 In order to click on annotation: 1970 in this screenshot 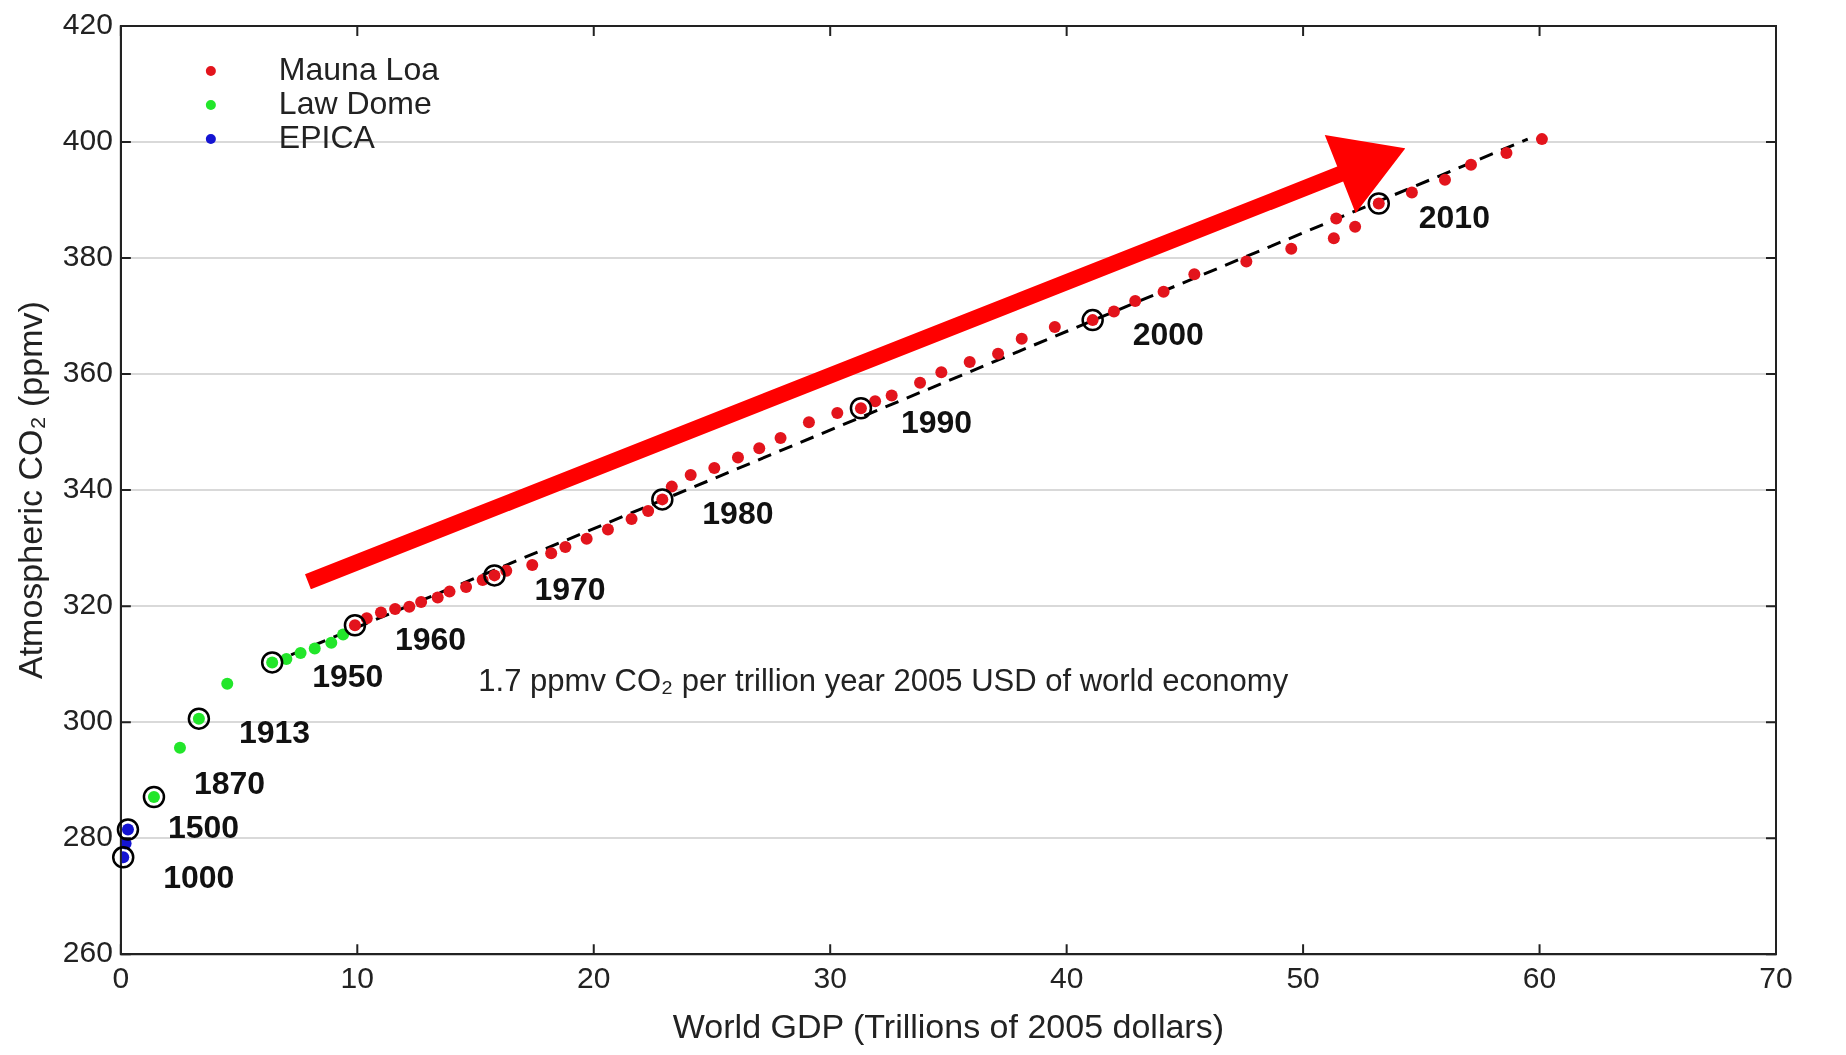, I will do `click(570, 589)`.